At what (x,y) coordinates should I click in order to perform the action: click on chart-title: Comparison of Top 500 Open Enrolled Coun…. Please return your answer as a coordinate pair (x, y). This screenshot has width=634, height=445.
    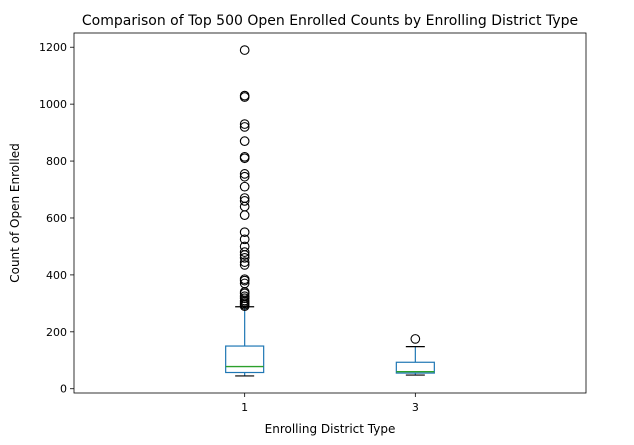
    Looking at the image, I should click on (330, 21).